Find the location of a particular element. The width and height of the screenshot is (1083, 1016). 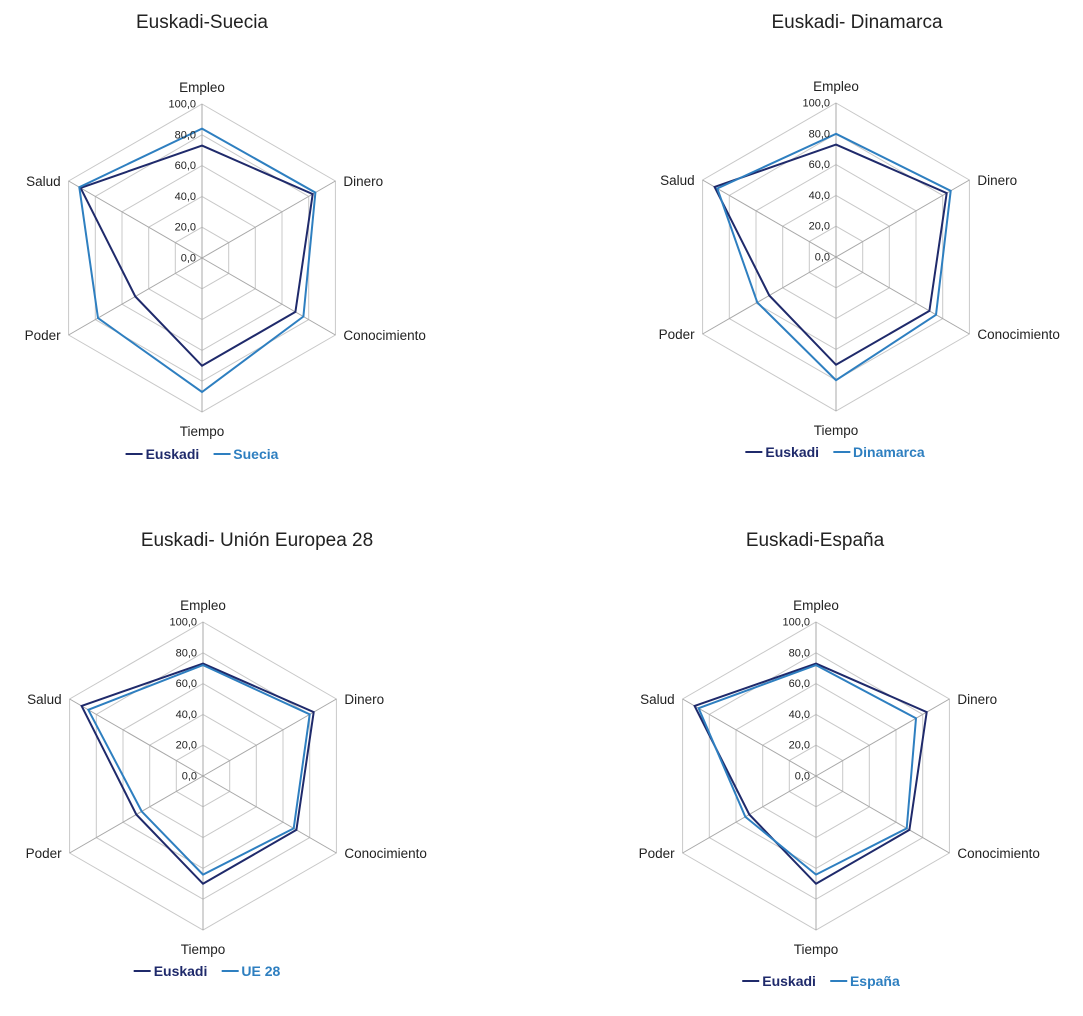

series-line-espa-a is located at coordinates (807, 770).